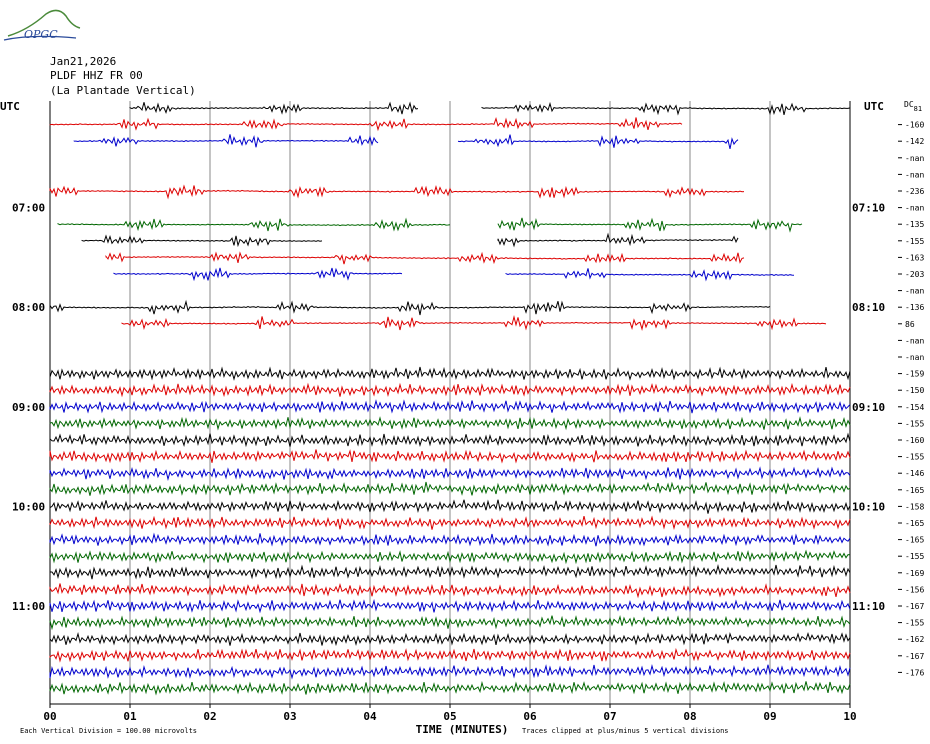  I want to click on dc-offset-label: -236, so click(914, 191).